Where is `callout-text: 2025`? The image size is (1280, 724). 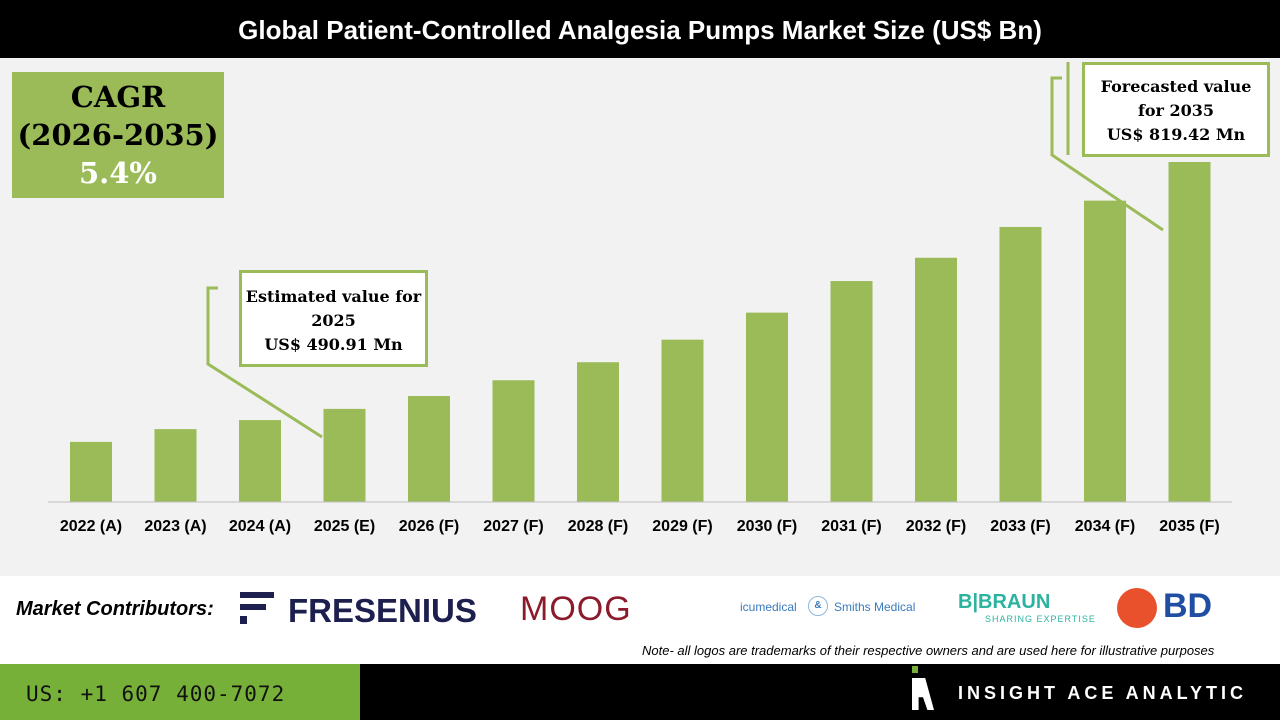
callout-text: 2025 is located at coordinates (333, 320).